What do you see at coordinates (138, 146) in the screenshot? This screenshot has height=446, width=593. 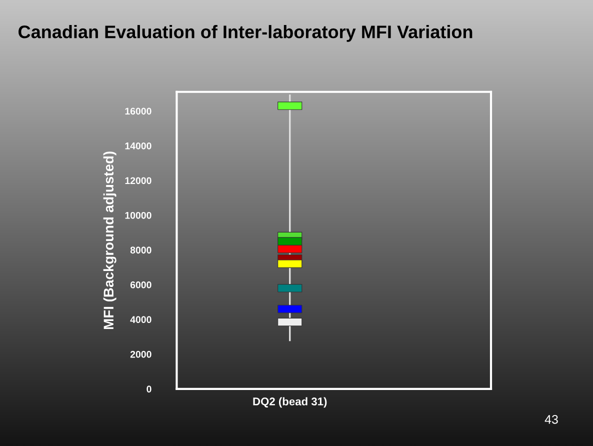 I see `y-tick-label: 14000` at bounding box center [138, 146].